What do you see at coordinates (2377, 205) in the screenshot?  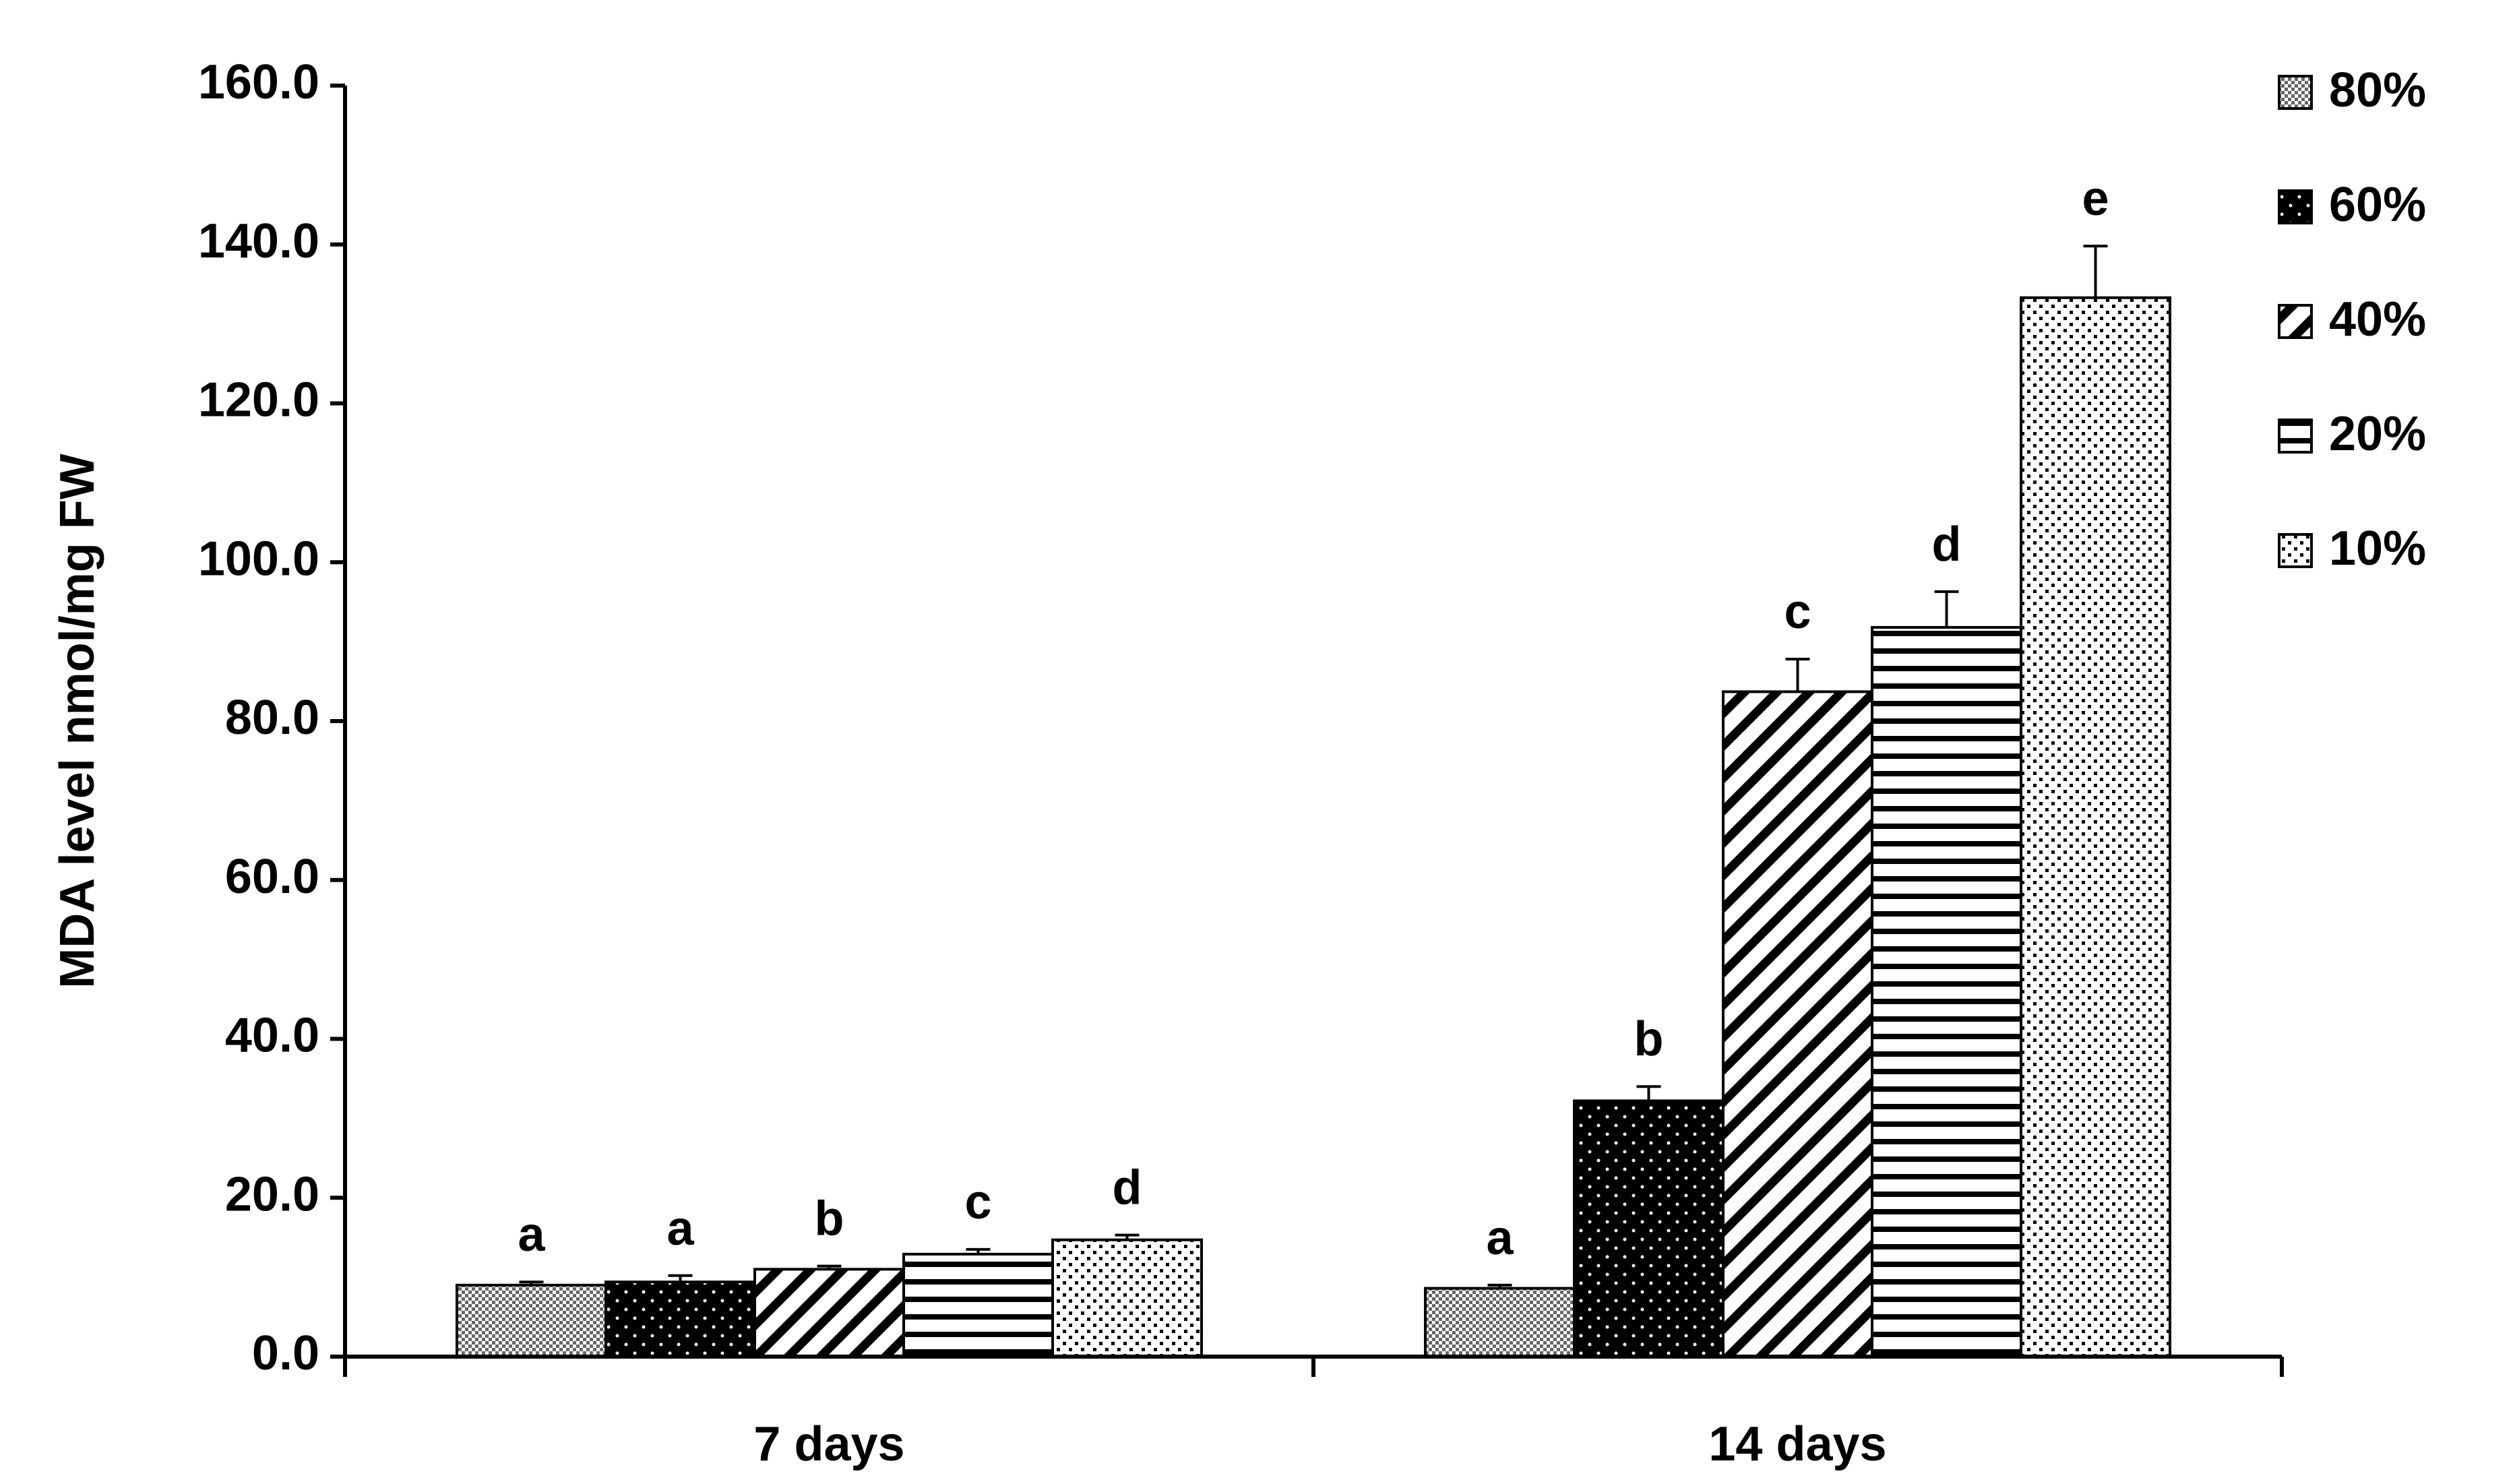 I see `legend-label: 60%` at bounding box center [2377, 205].